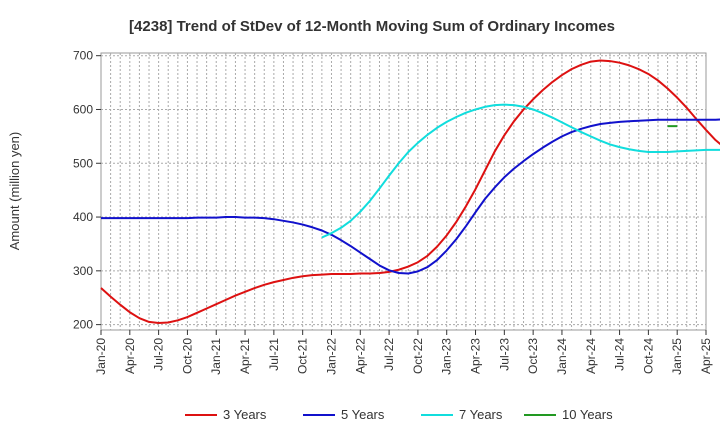 The height and width of the screenshot is (440, 720). Describe the element at coordinates (447, 356) in the screenshot. I see `x-tick-label: Jan-23` at that location.